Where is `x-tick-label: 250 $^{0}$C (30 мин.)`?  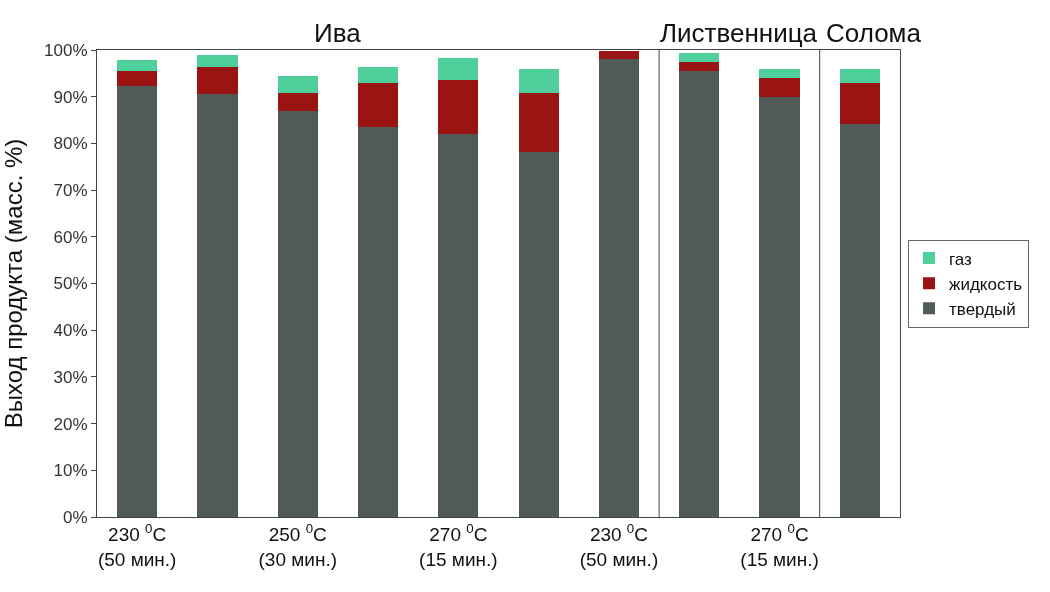
x-tick-label: 250 $^{0}$C (30 мин.) is located at coordinates (298, 545).